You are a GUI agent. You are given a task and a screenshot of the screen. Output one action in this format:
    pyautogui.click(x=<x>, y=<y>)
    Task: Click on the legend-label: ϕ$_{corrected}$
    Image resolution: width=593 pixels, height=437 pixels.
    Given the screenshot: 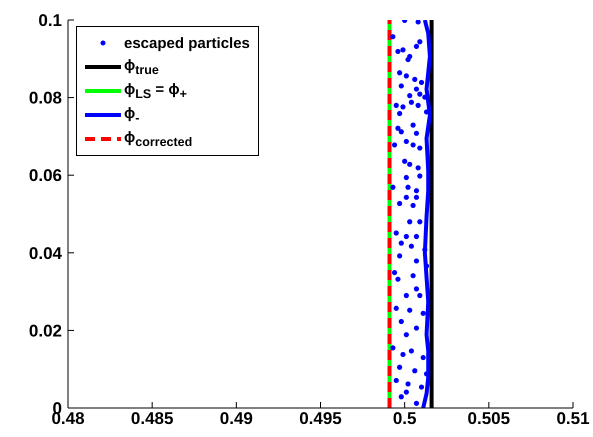 What is the action you would take?
    pyautogui.click(x=158, y=139)
    